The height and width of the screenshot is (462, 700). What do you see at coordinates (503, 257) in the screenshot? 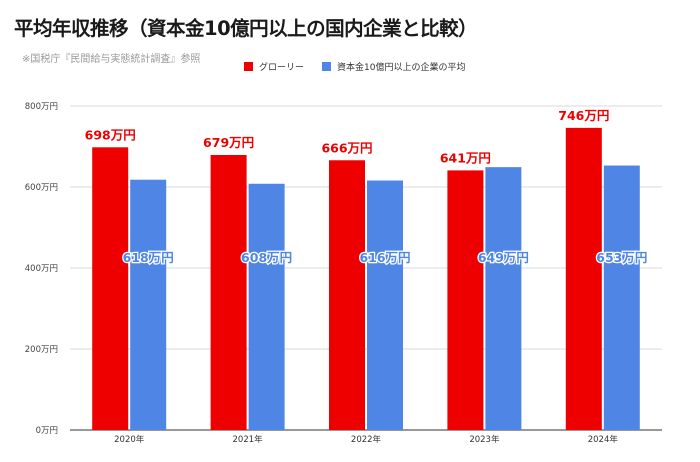
I see `data-label-series2: 649万円` at bounding box center [503, 257].